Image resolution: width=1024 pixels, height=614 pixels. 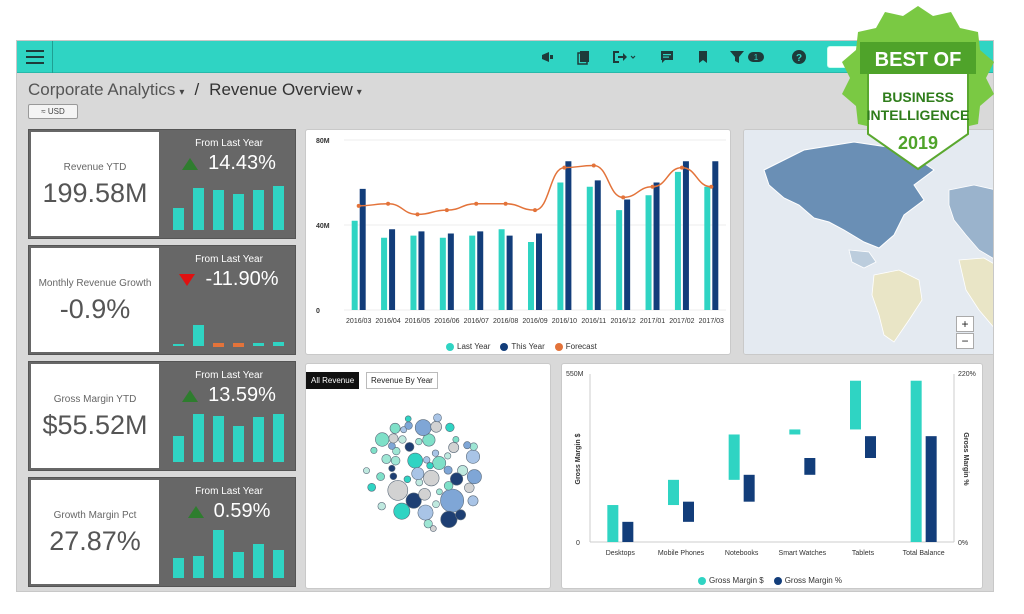 I want to click on map-region-europe, so click(x=971, y=222).